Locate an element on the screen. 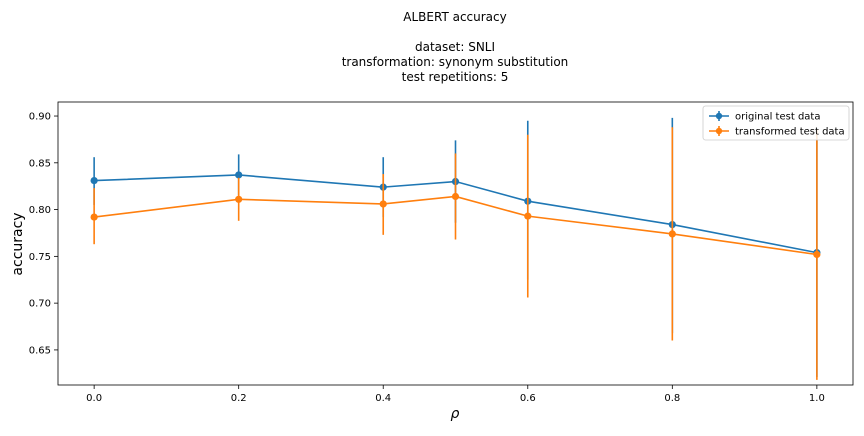  x-tick-label: 0.0 is located at coordinates (94, 398).